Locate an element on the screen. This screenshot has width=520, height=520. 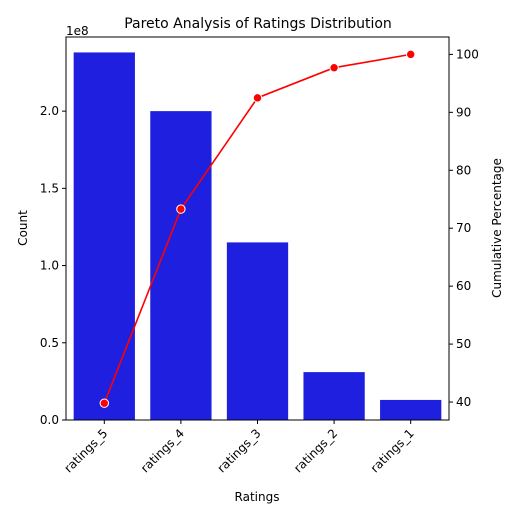
y2-tick-label: 70 is located at coordinates (463, 228).